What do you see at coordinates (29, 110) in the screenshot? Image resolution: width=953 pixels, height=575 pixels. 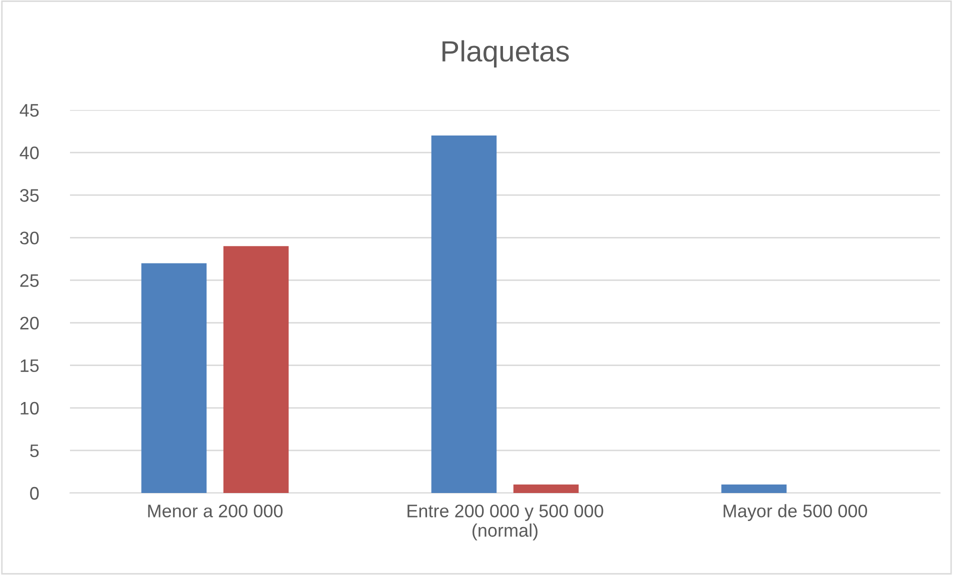 I see `y-tick-label: 45` at bounding box center [29, 110].